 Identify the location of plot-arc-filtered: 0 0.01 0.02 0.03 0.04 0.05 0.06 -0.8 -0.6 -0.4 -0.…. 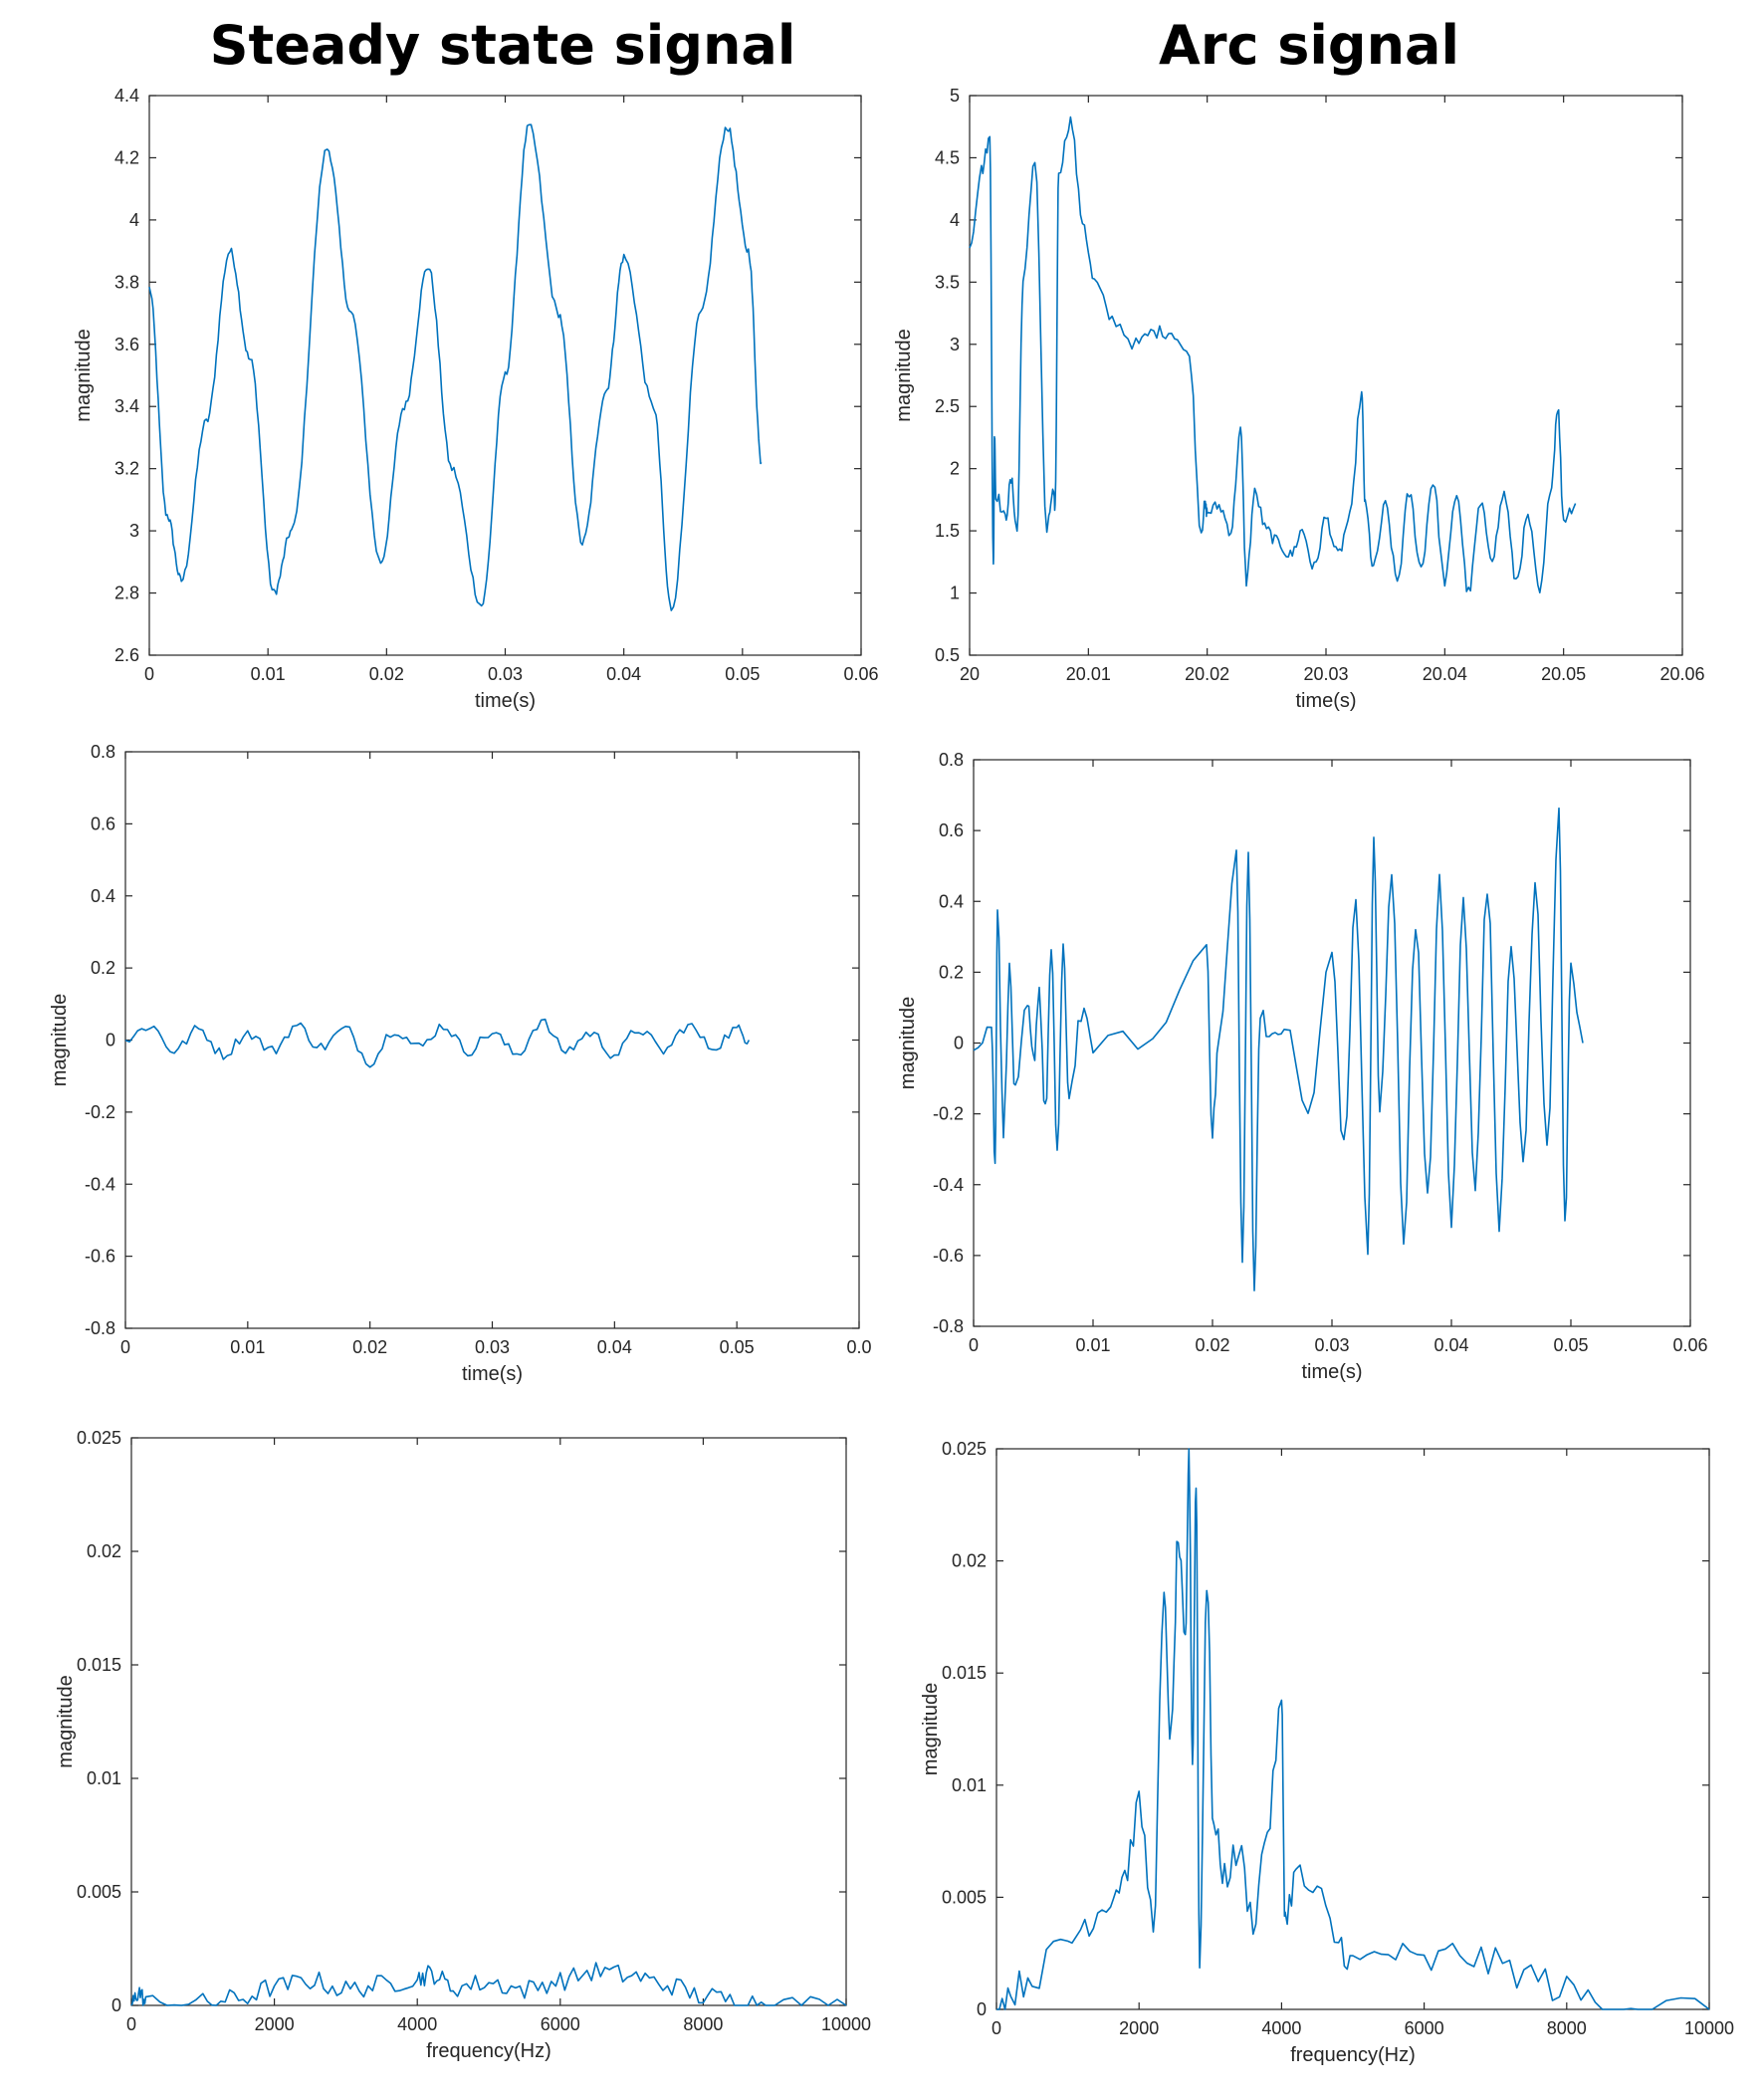
(1302, 1066).